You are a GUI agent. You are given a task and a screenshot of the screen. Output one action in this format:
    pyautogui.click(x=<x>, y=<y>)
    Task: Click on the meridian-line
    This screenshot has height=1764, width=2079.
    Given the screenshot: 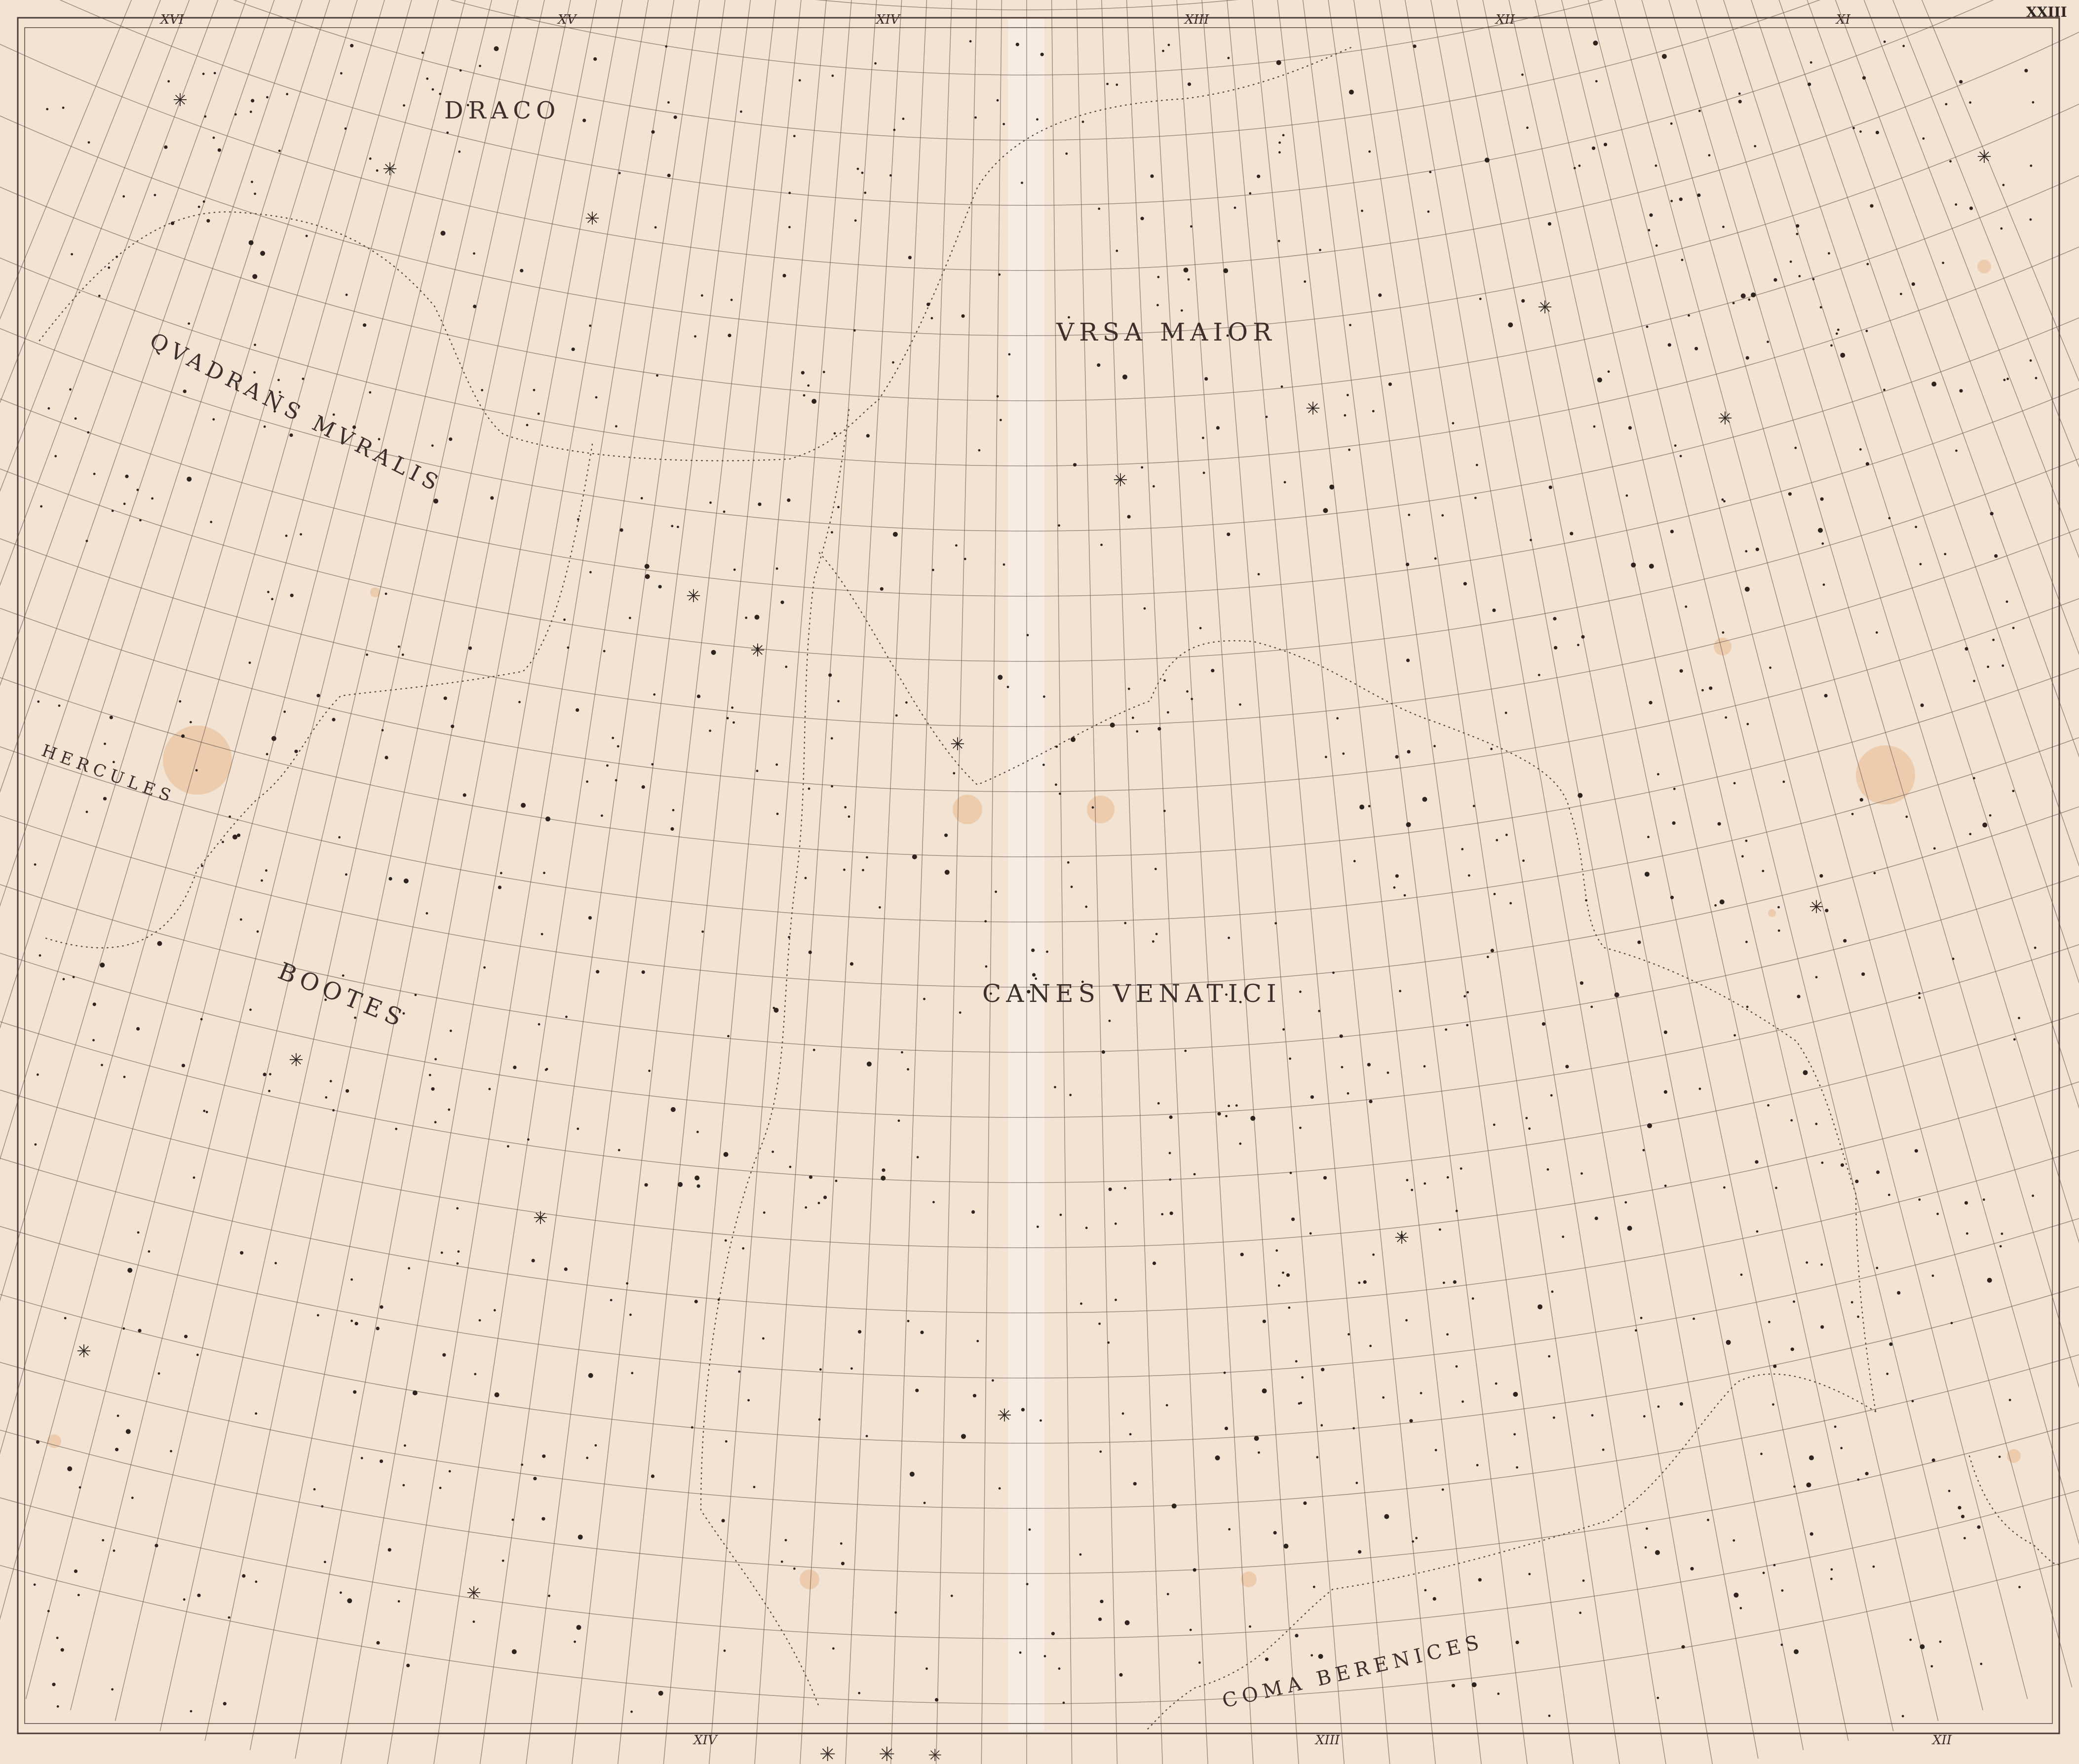 What is the action you would take?
    pyautogui.click(x=1097, y=882)
    